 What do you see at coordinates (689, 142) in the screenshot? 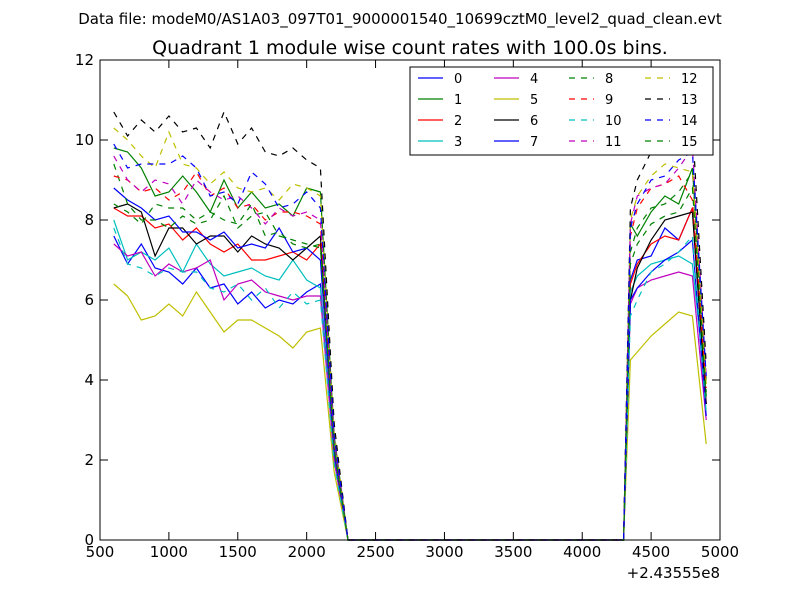
I see `legend-label-15: 15` at bounding box center [689, 142].